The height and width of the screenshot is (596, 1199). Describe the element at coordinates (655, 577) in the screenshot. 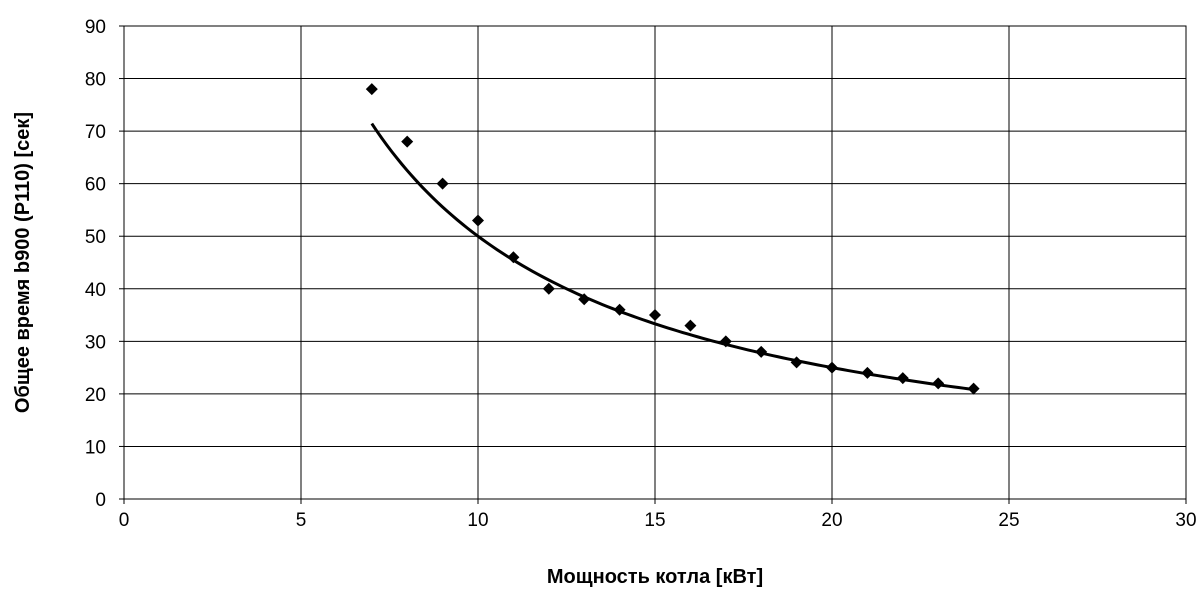

I see `x-axis-title: Мощность котла [кВт]` at that location.